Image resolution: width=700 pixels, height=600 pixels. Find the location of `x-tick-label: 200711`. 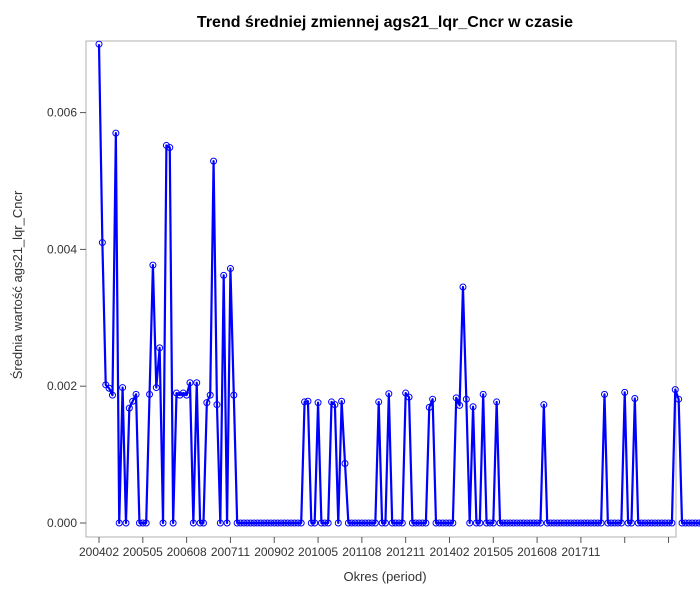

x-tick-label: 200711 is located at coordinates (230, 552).